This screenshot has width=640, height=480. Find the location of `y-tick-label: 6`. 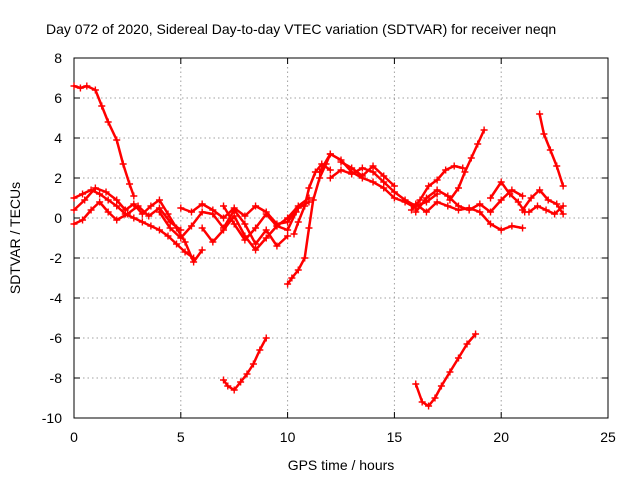

y-tick-label: 6 is located at coordinates (58, 98).